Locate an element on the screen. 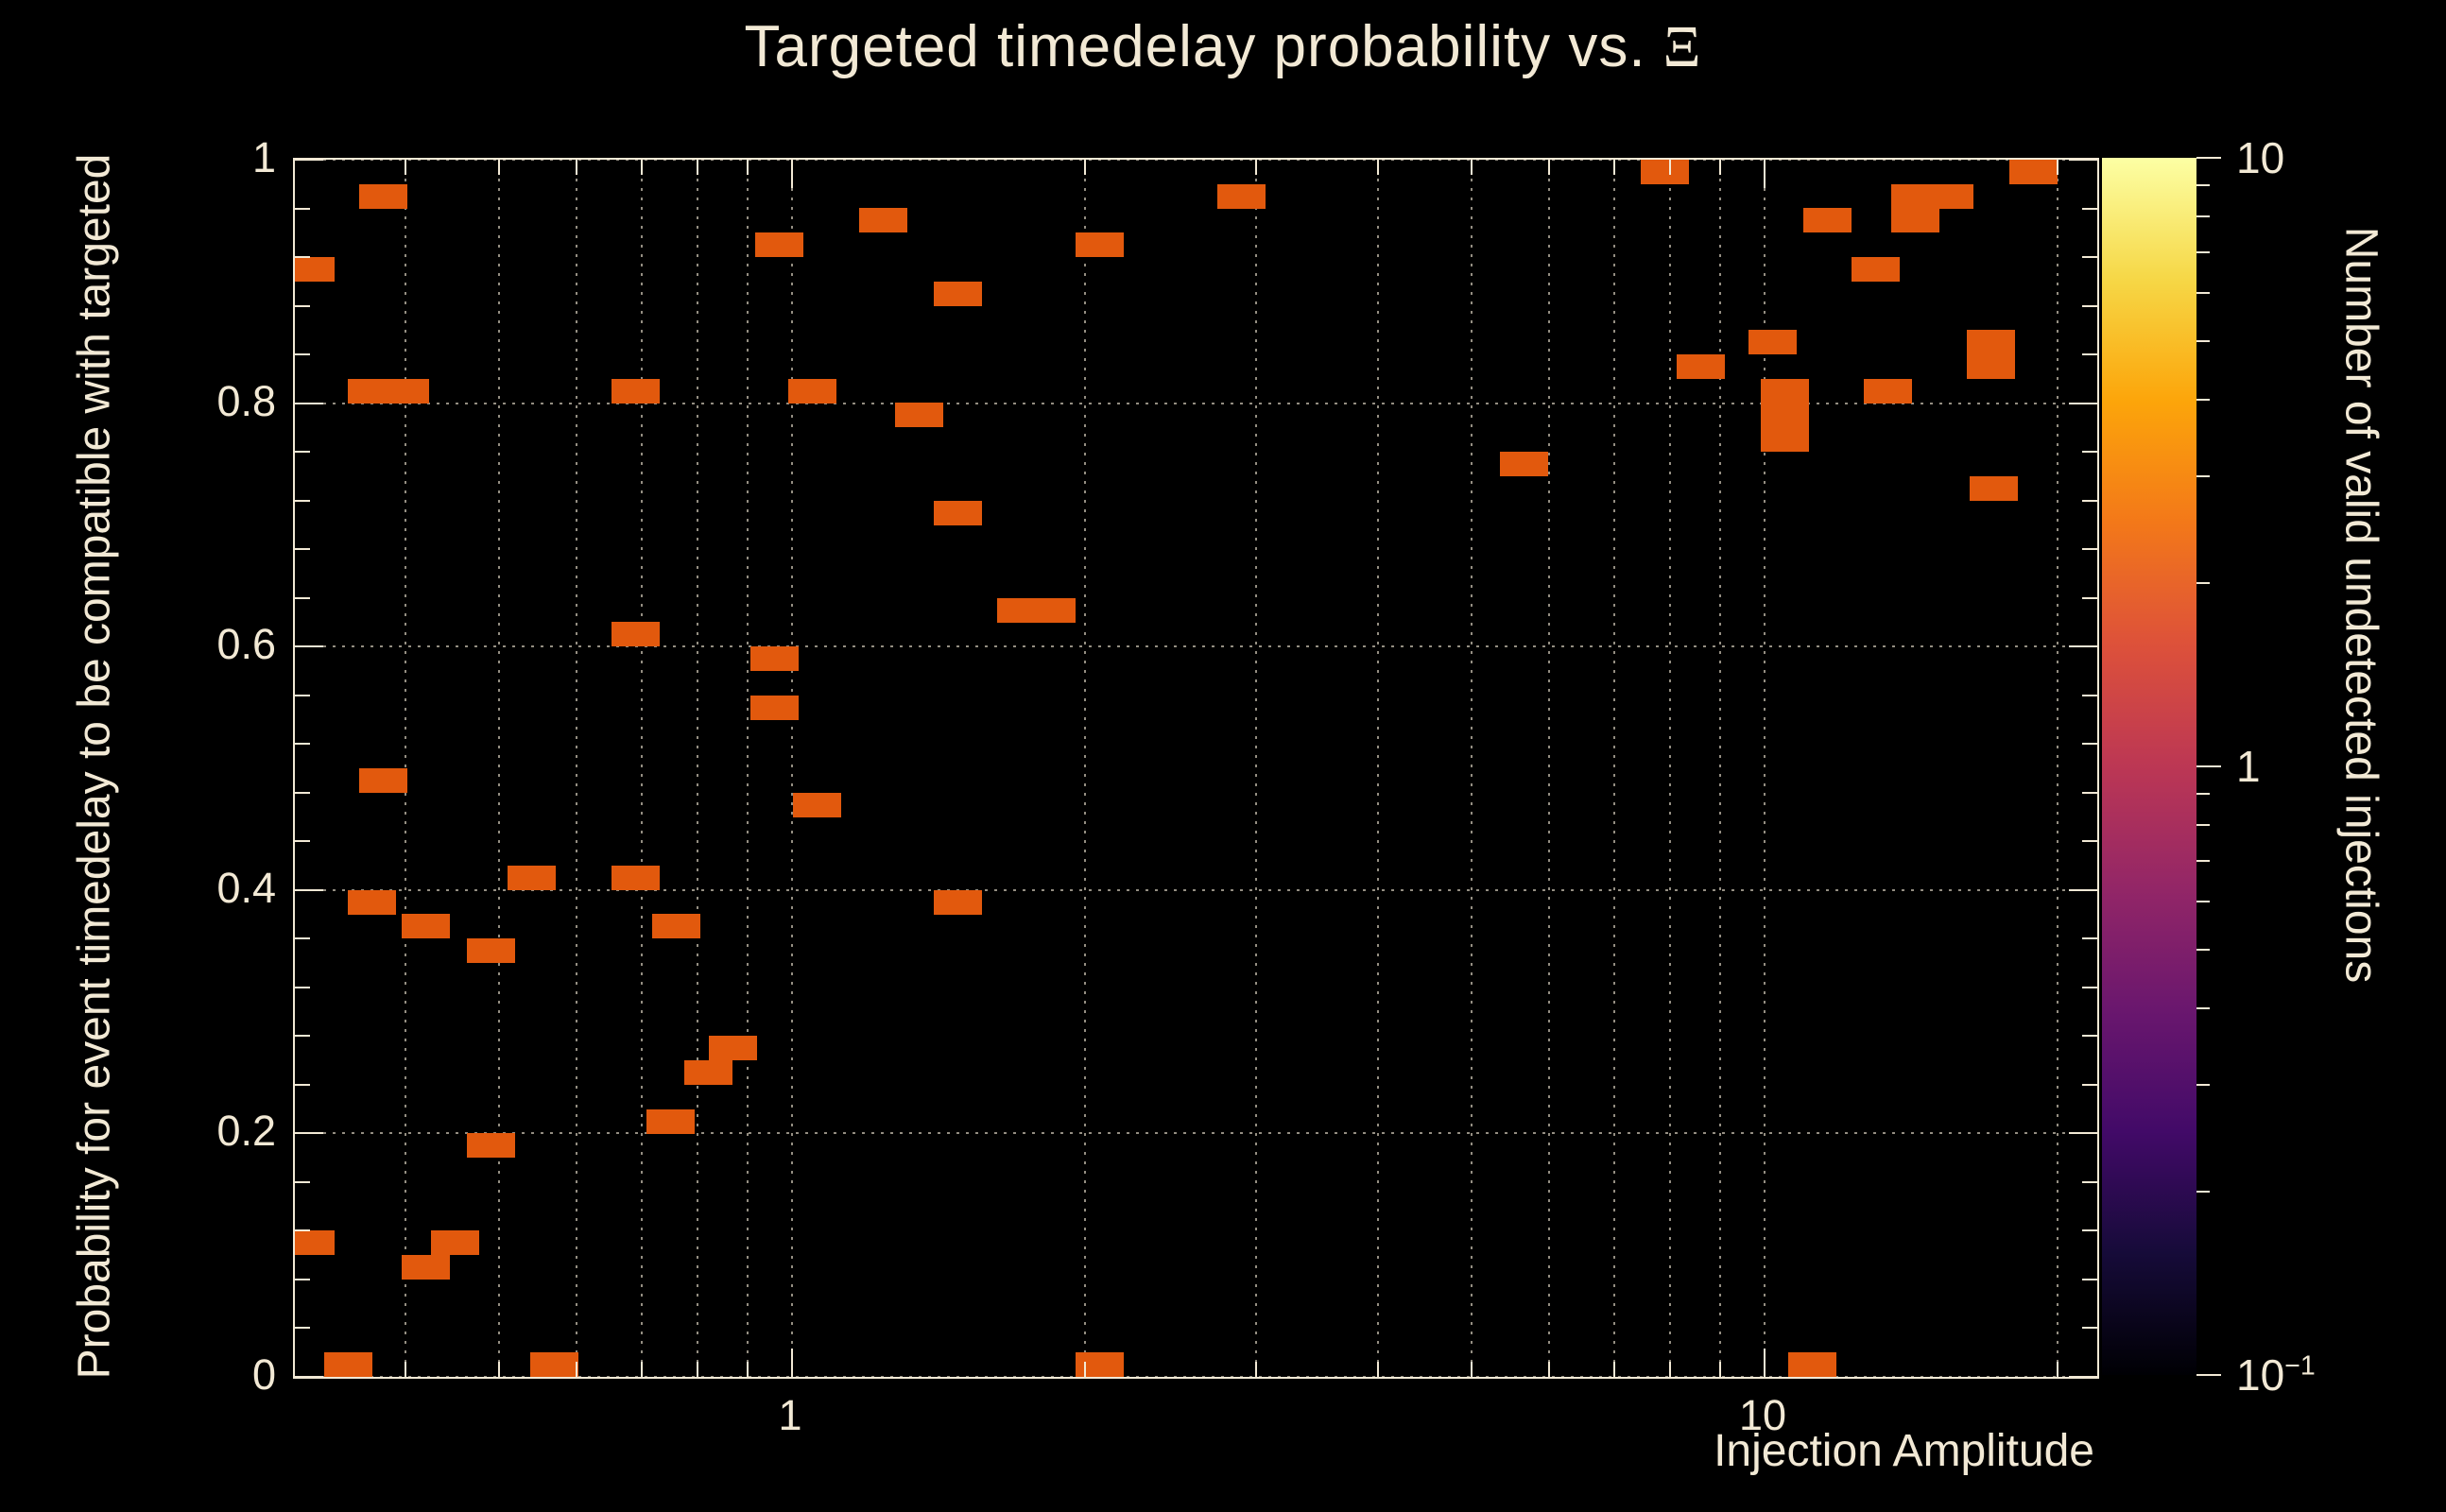 The height and width of the screenshot is (1512, 2446). y-tick-label: 0 is located at coordinates (263, 1374).